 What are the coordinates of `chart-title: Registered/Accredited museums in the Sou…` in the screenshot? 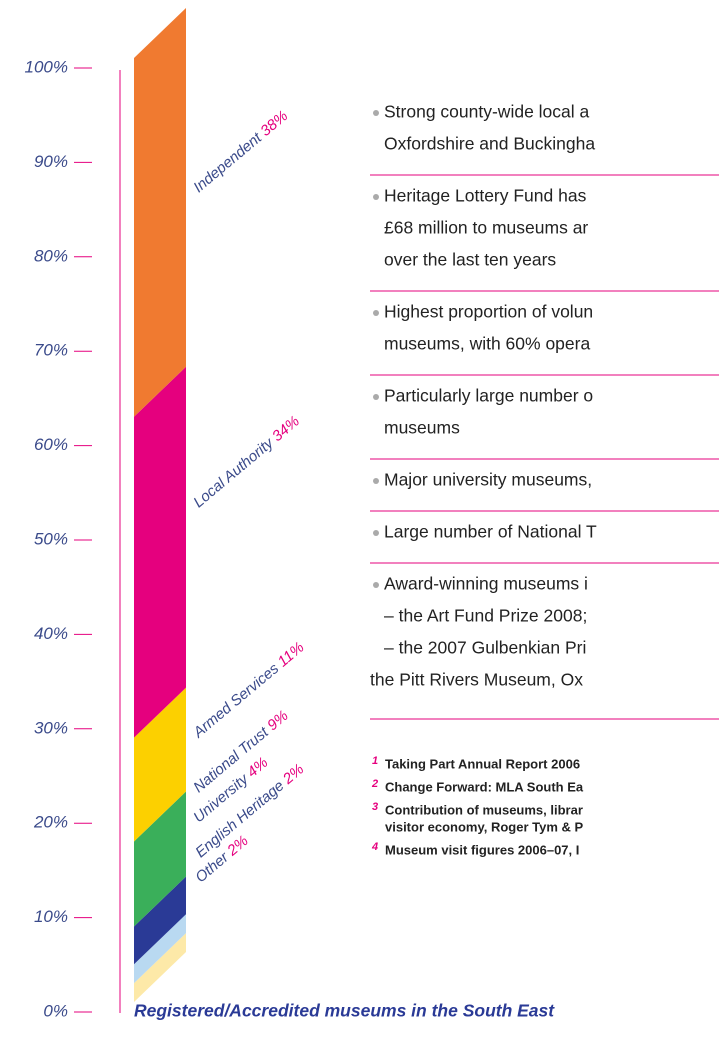 It's located at (344, 1011).